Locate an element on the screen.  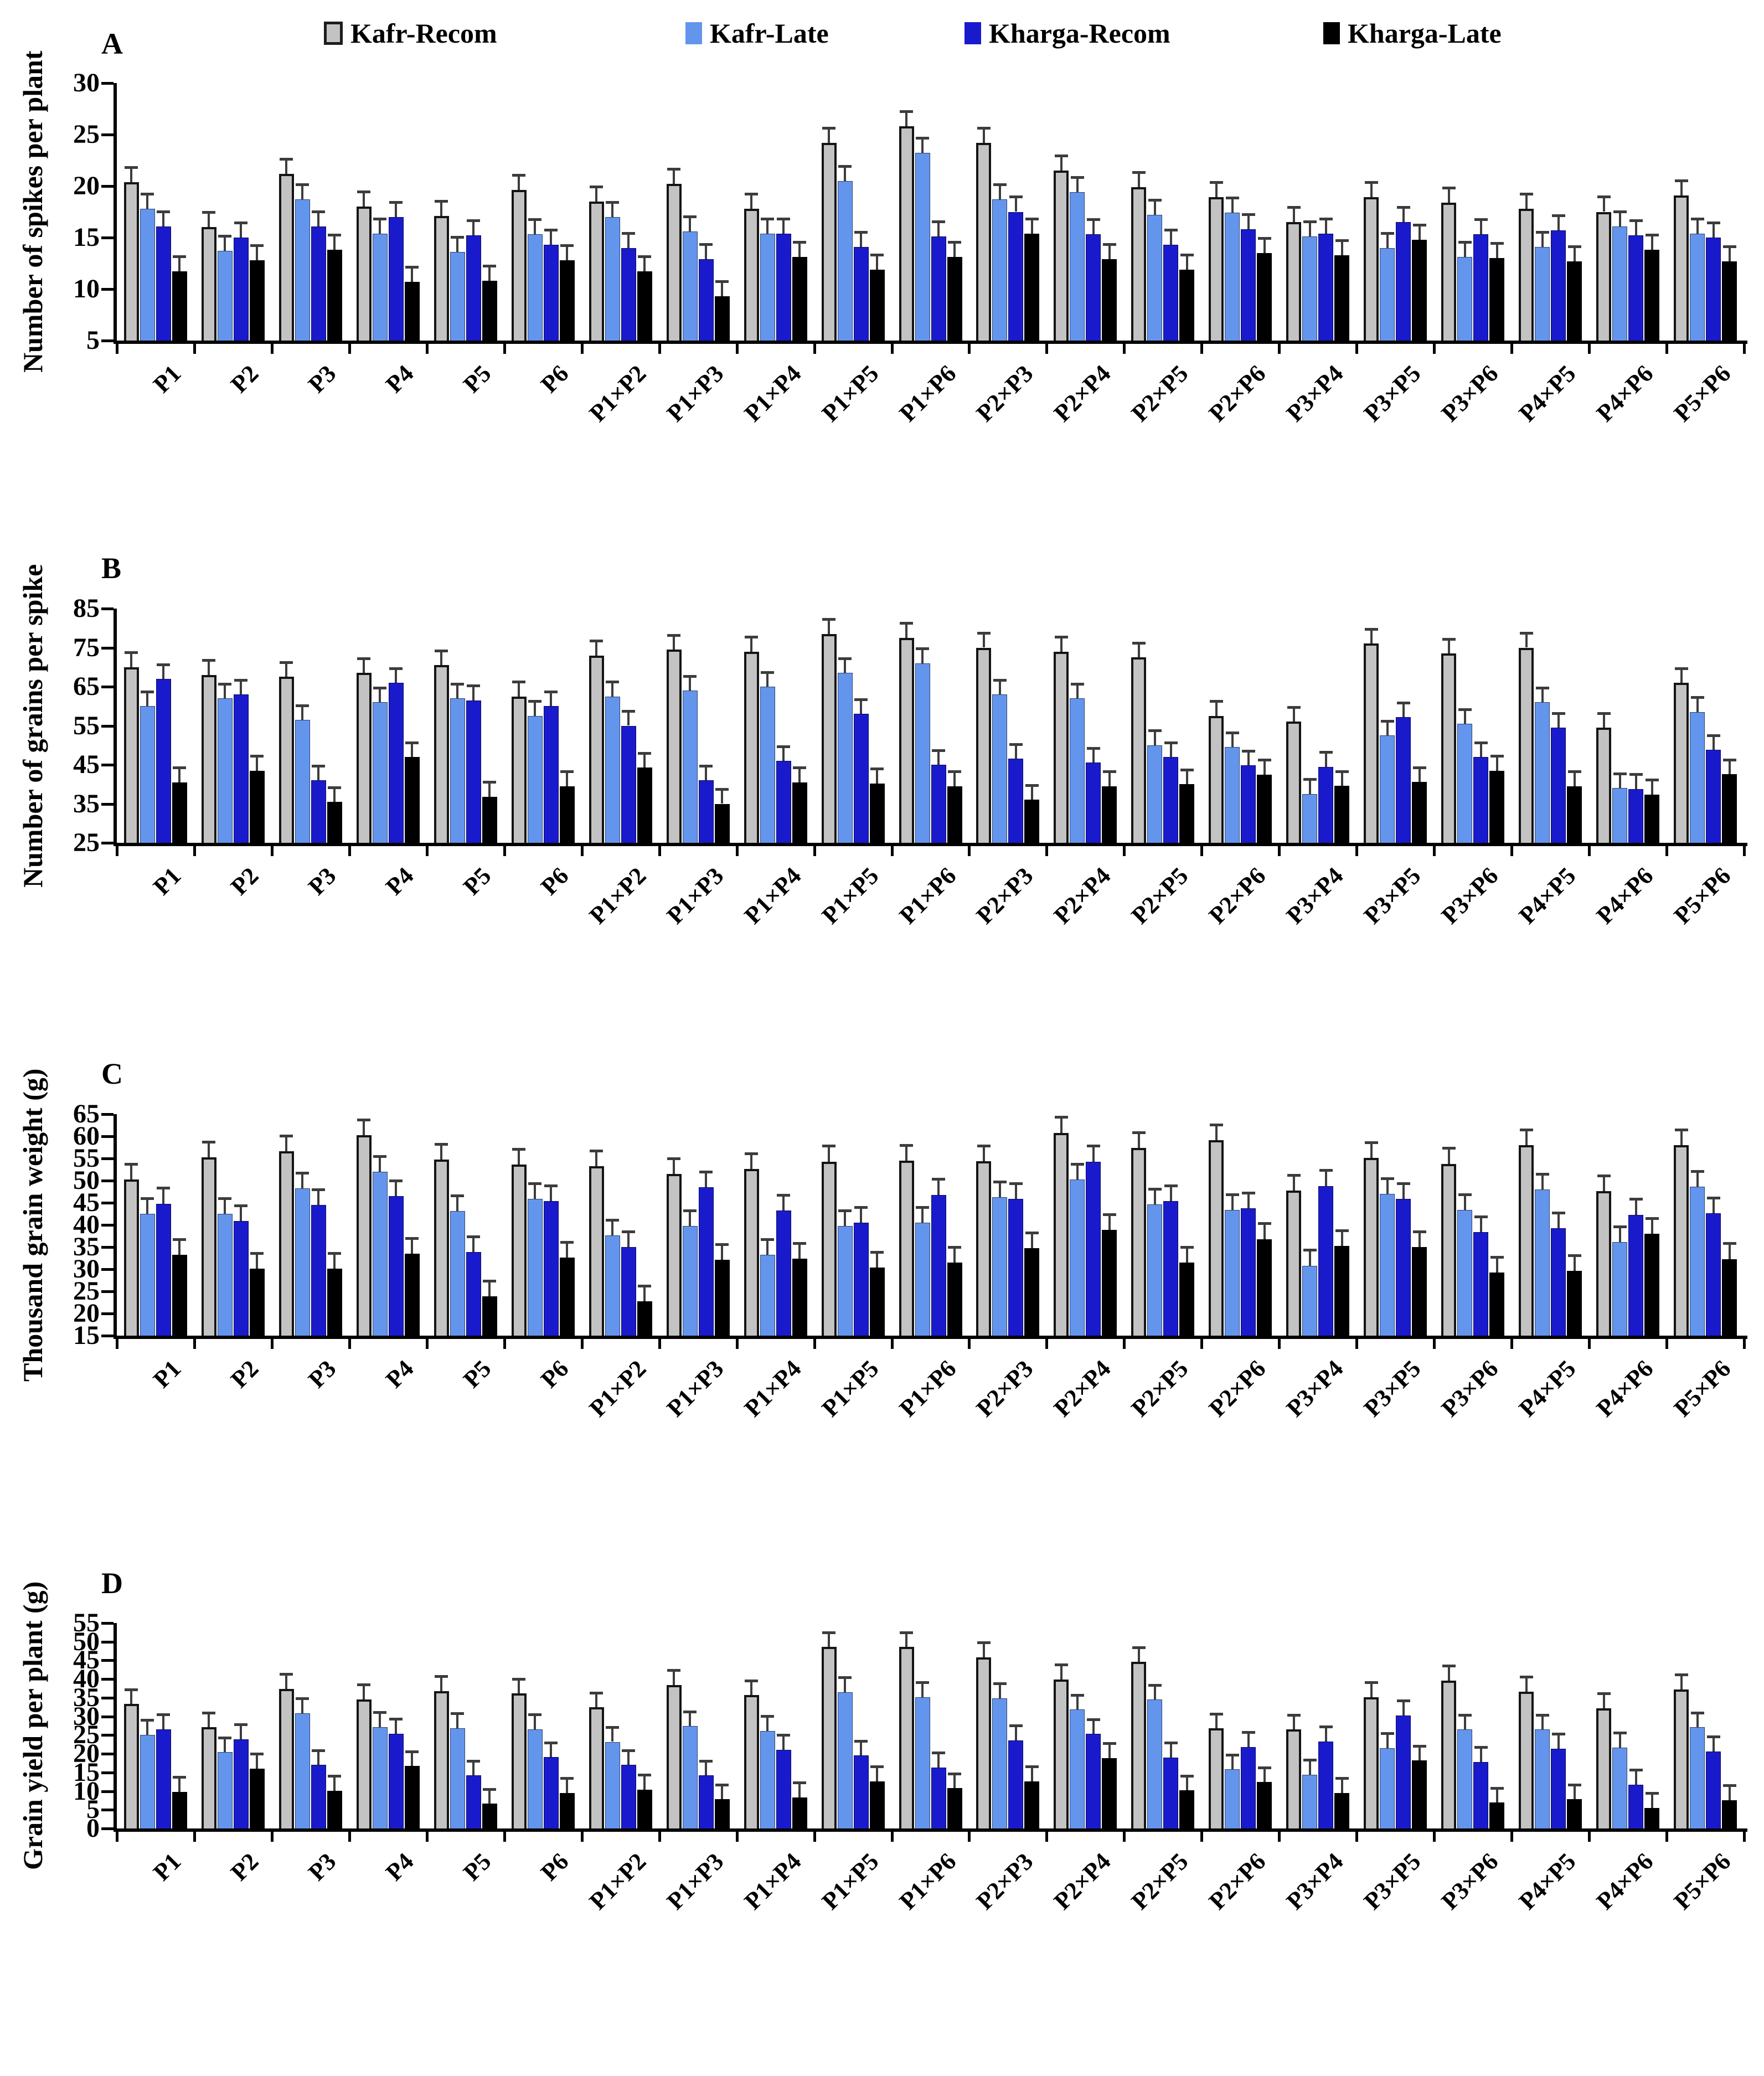
legend-label: Kharga-Recom is located at coordinates (1079, 33).